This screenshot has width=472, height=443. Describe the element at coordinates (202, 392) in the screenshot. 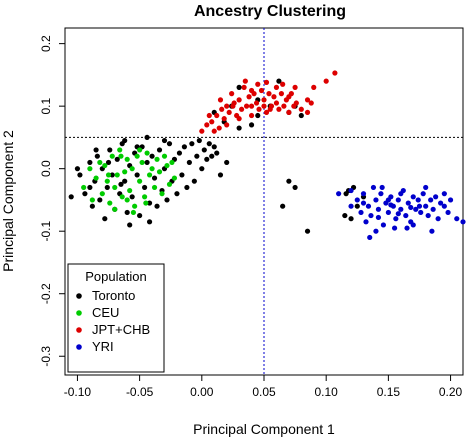

I see `x-tick-label: 0.00` at that location.